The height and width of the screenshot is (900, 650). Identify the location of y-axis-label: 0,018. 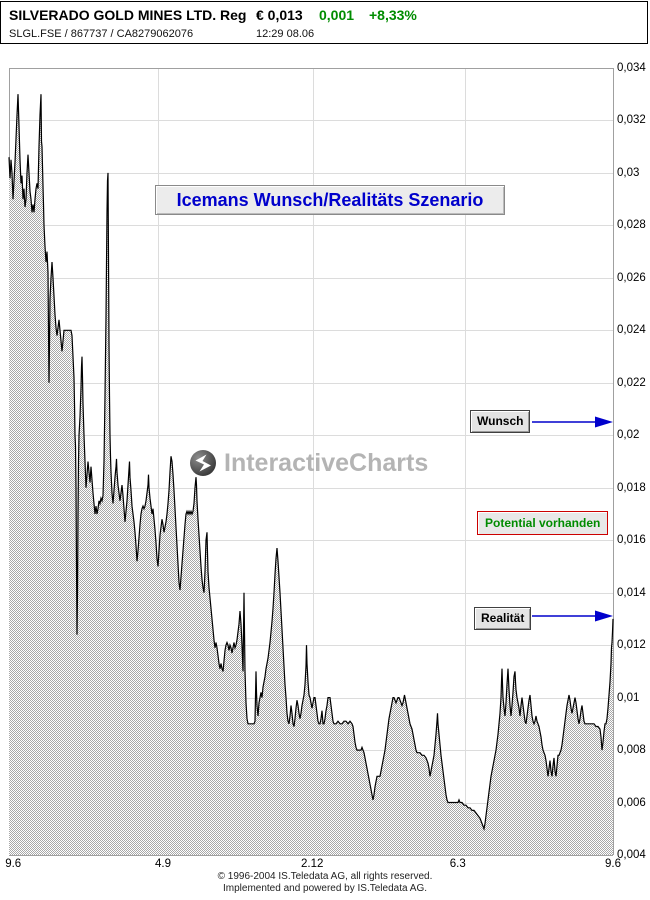
(631, 488).